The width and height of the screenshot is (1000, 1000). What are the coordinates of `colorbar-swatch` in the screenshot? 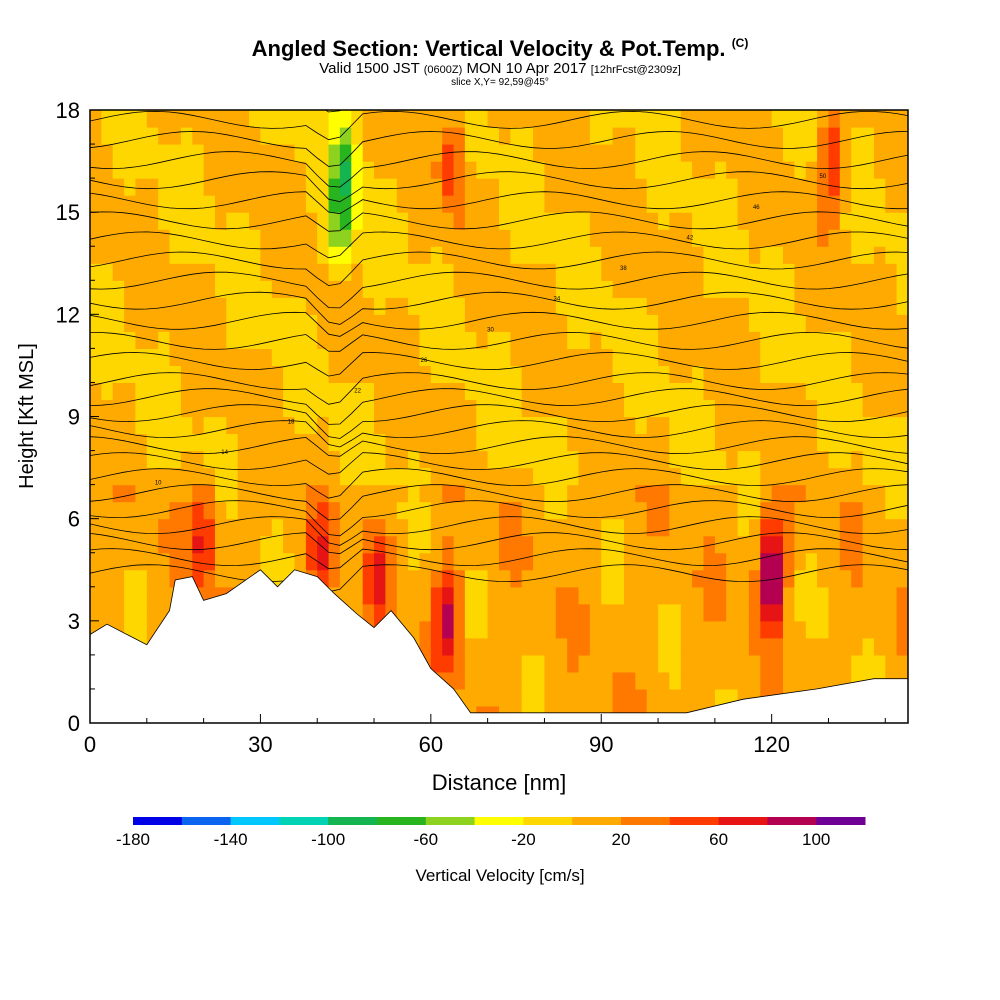 It's located at (792, 821).